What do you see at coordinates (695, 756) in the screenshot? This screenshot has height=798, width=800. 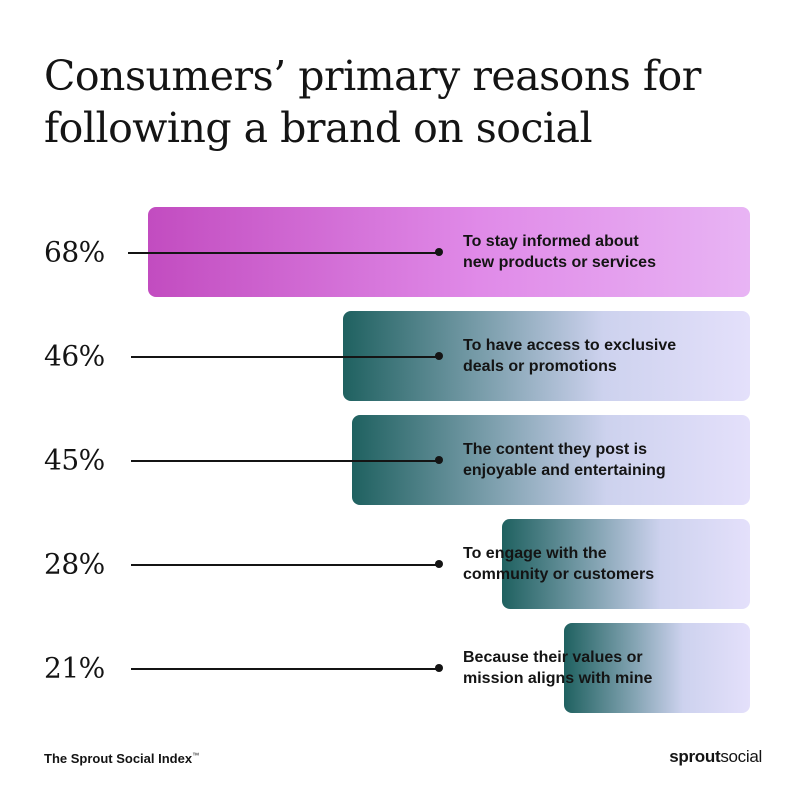 I see `logo-word-sprout: sprout` at bounding box center [695, 756].